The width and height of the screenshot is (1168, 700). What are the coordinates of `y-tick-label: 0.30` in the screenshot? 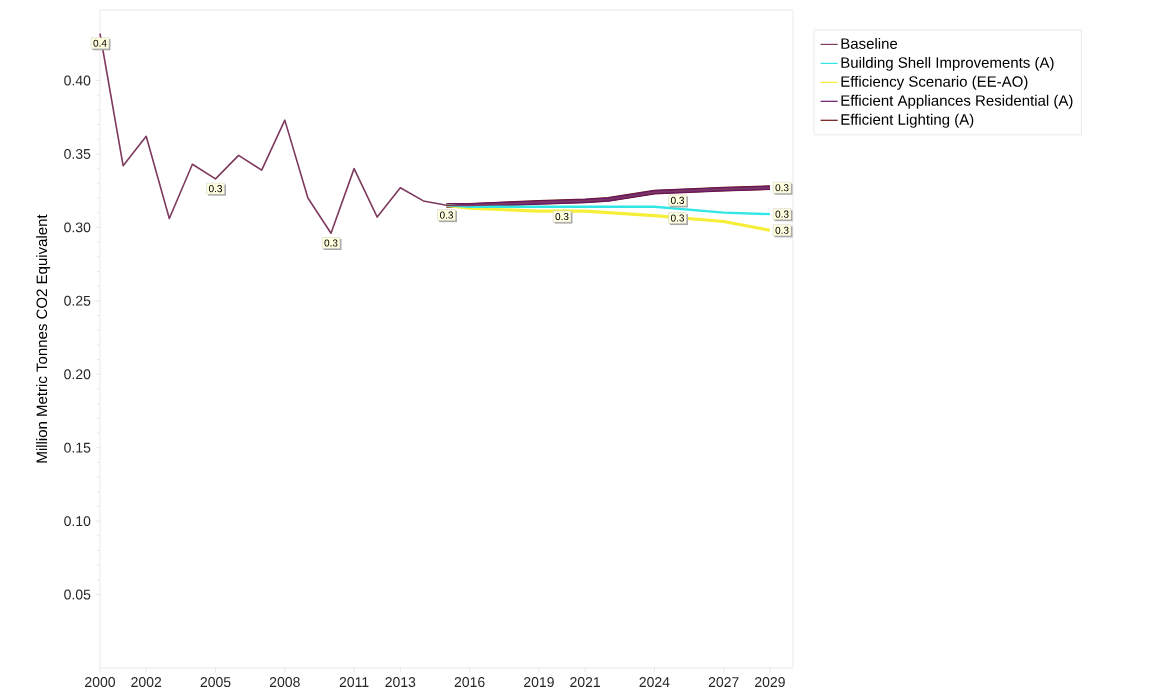 It's located at (77, 227).